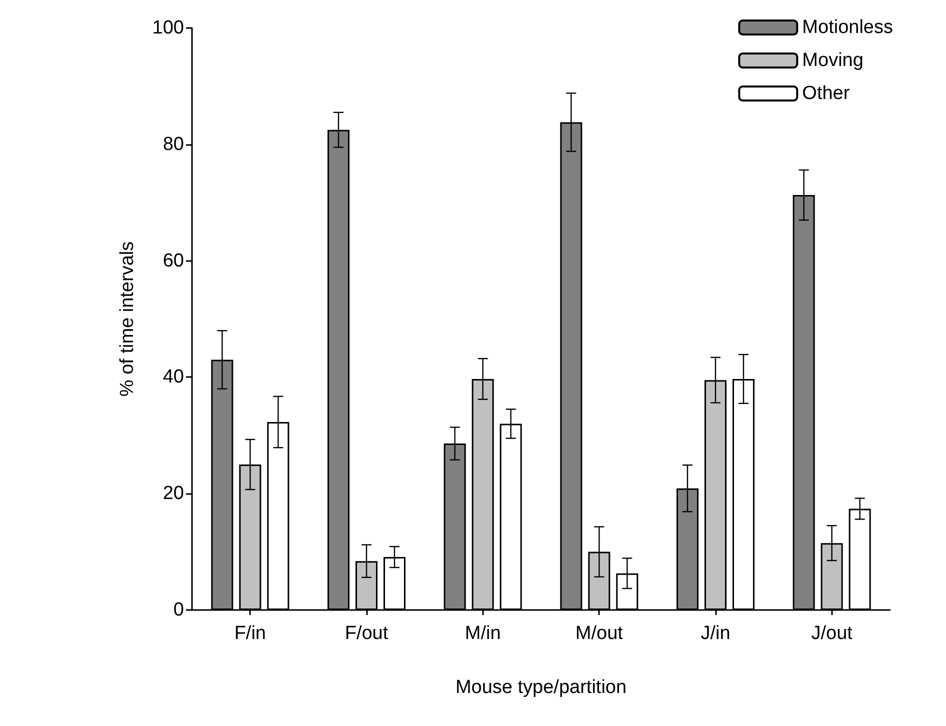 This screenshot has width=946, height=726. Describe the element at coordinates (833, 60) in the screenshot. I see `legend-label: Moving` at that location.